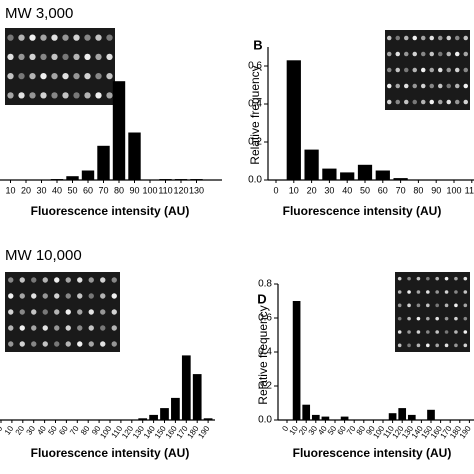 The height and width of the screenshot is (474, 474). What do you see at coordinates (365, 190) in the screenshot?
I see `x-tick-label: 50` at bounding box center [365, 190].